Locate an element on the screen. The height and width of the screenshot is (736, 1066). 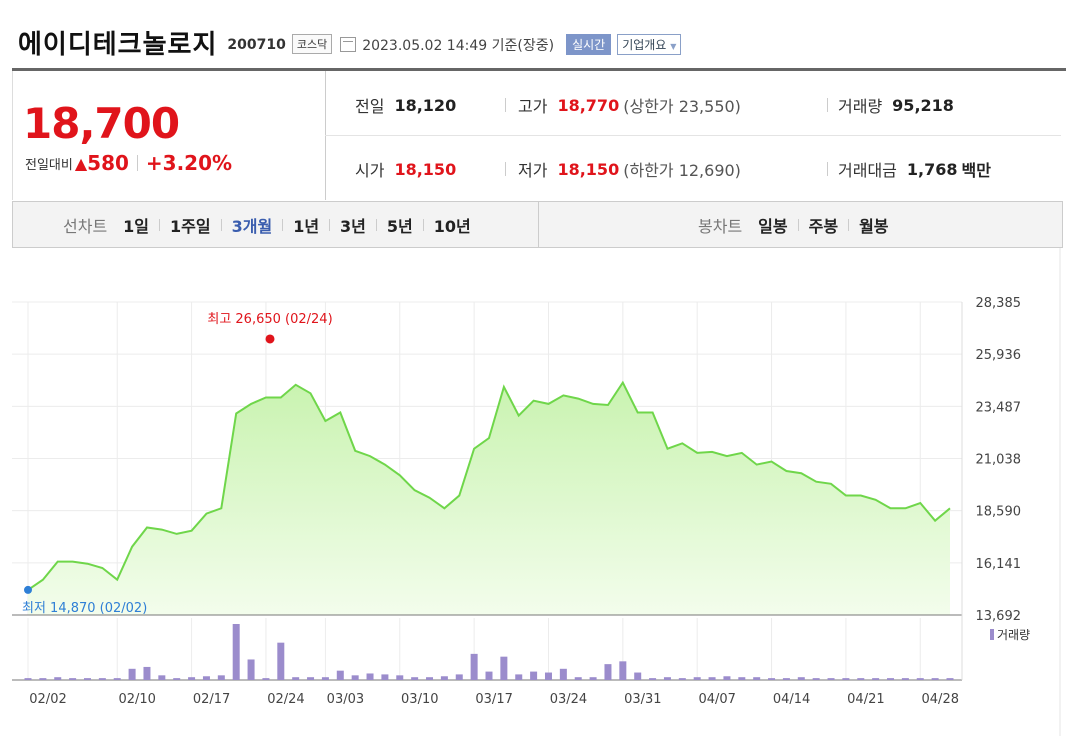
x-tick-label: 04/07 is located at coordinates (716, 699).